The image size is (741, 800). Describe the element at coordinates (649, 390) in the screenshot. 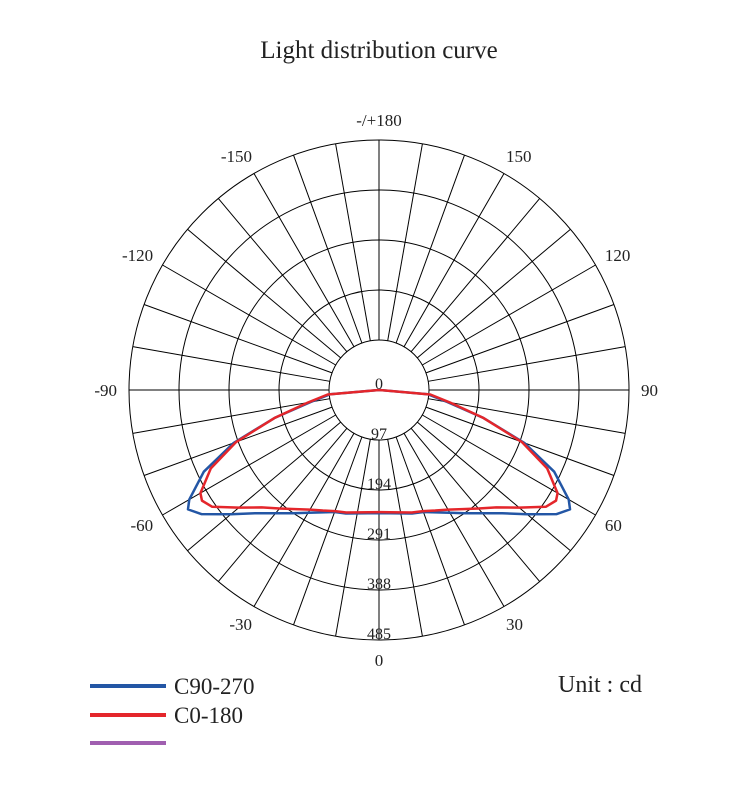

I see `angle-label: 90` at that location.